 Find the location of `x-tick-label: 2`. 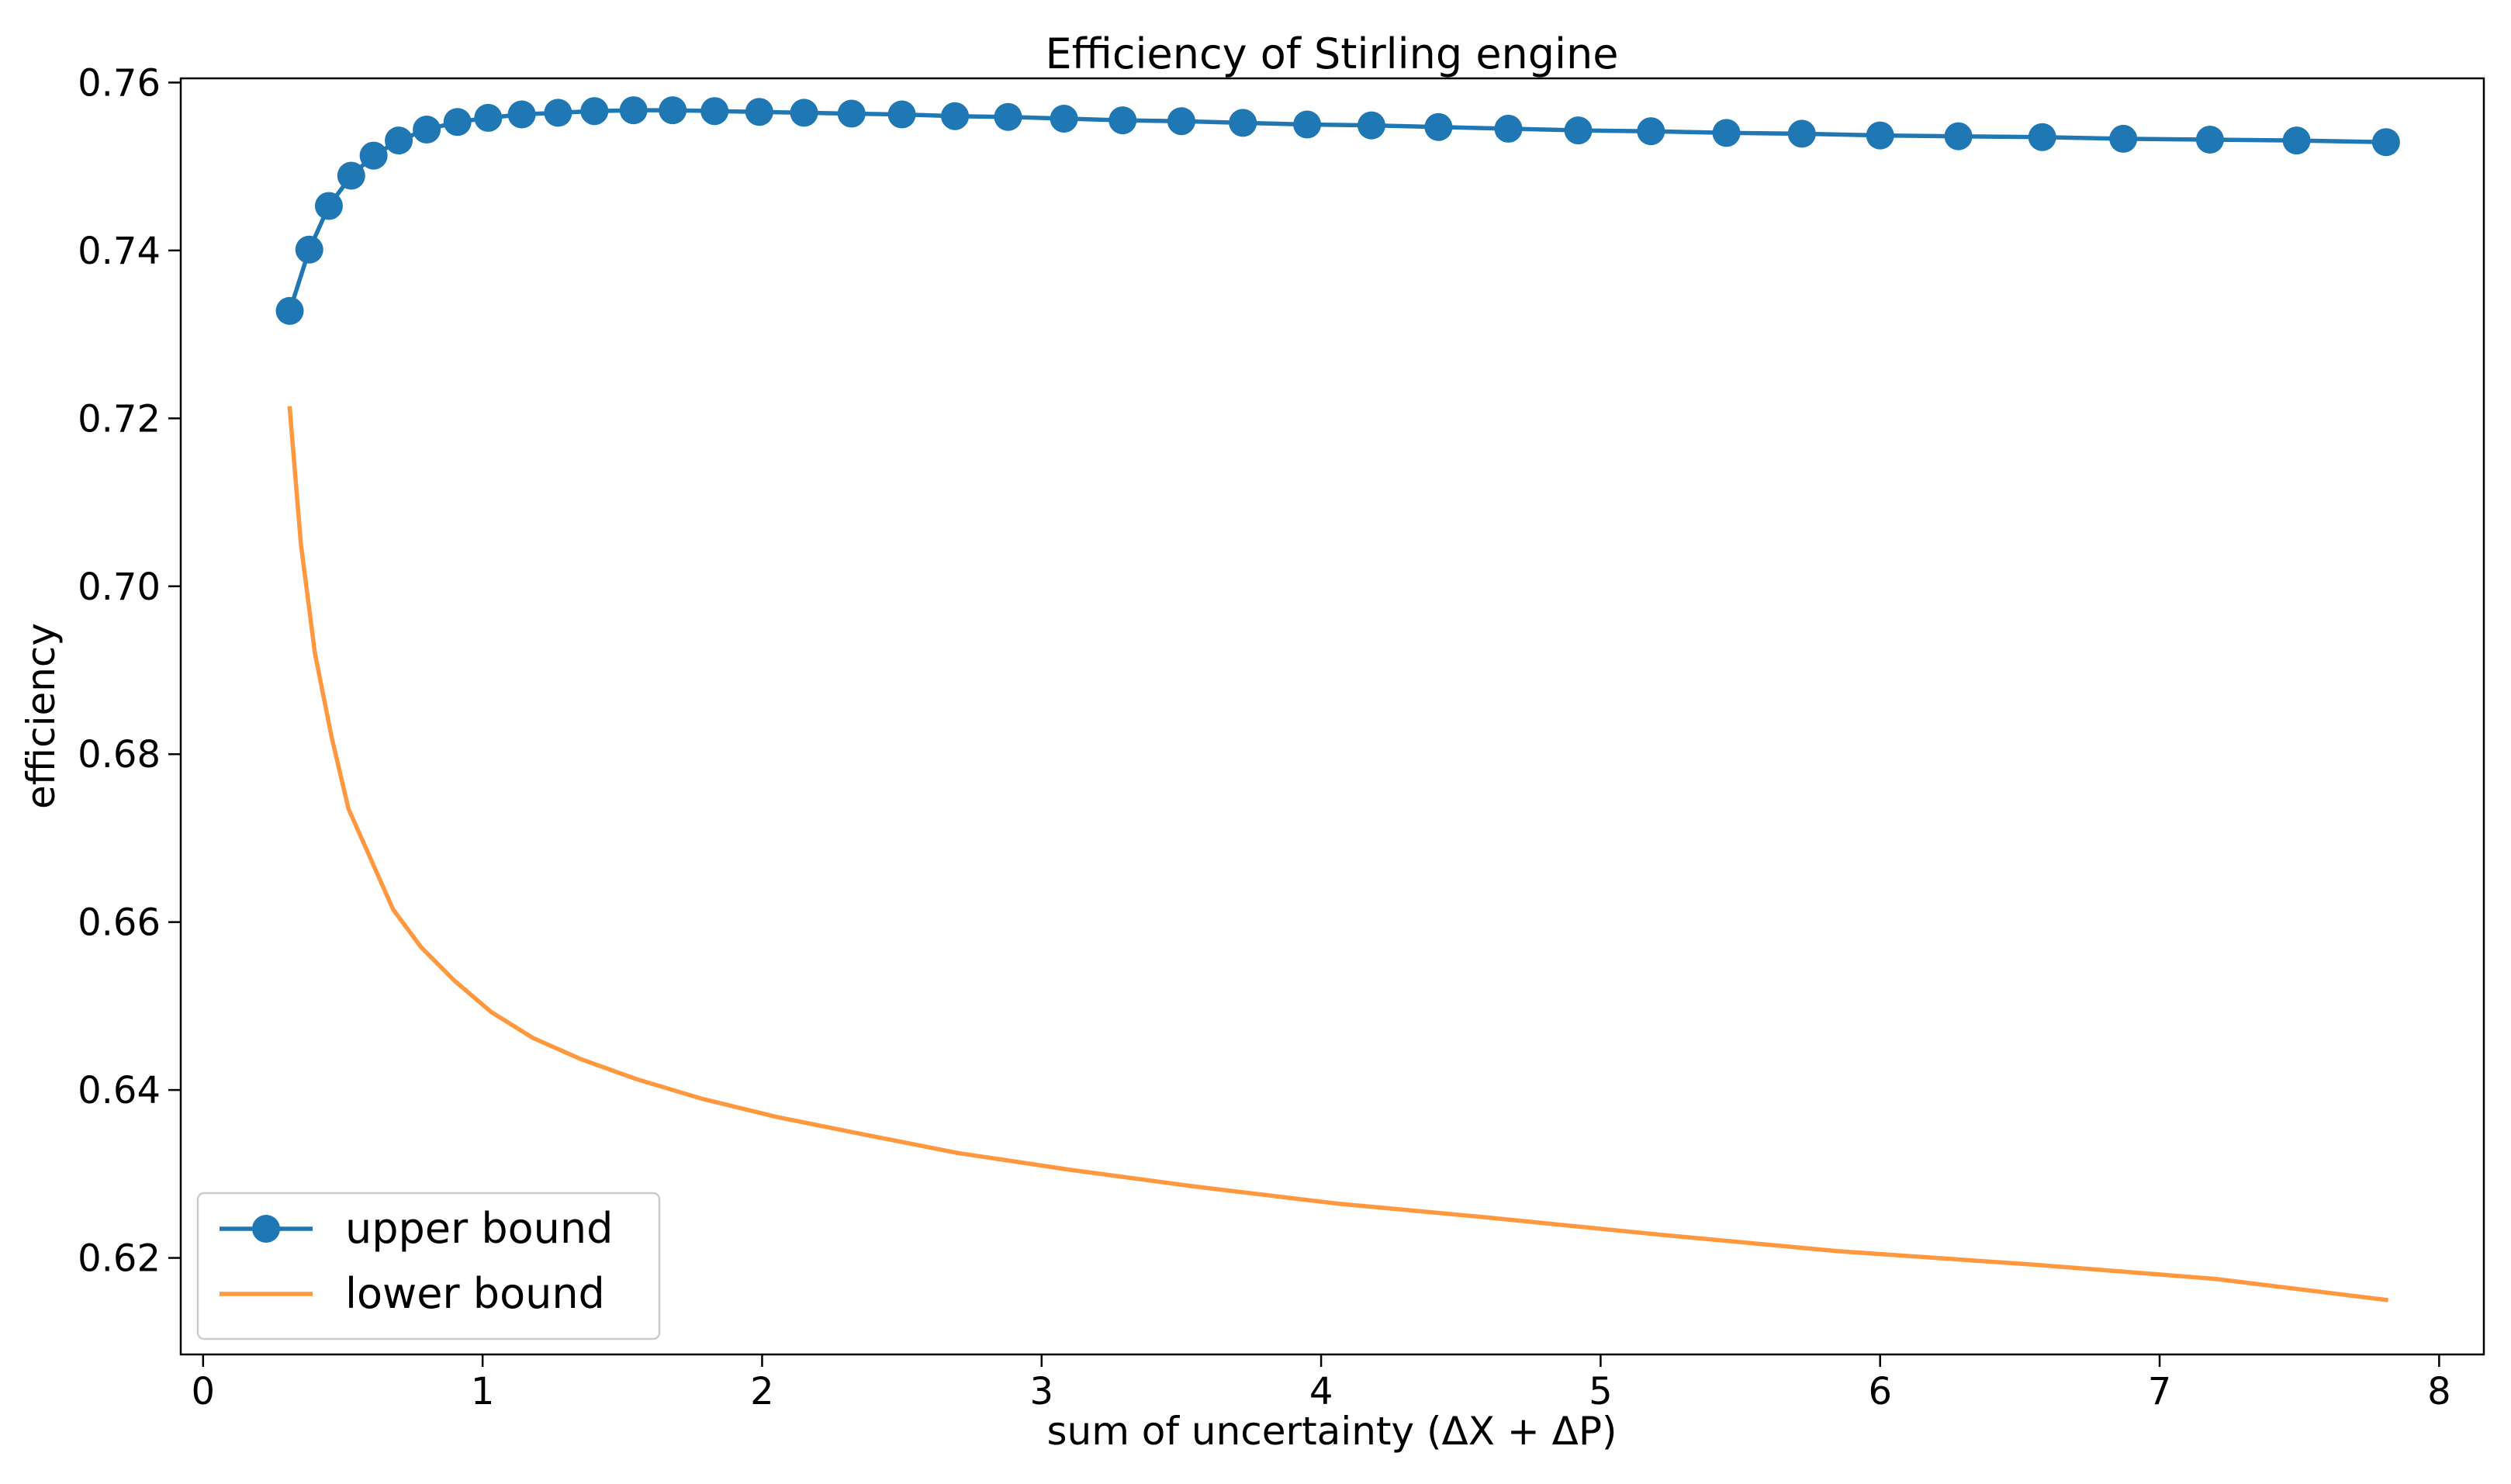

x-tick-label: 2 is located at coordinates (762, 1391).